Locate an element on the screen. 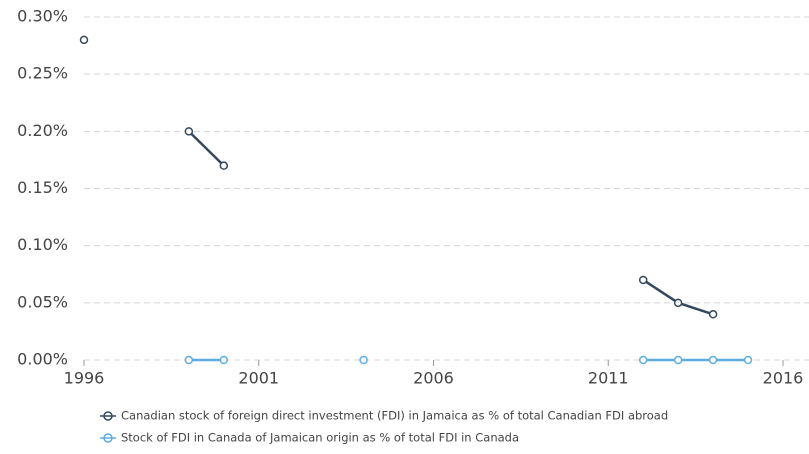 This screenshot has width=809, height=454. x-tick-label: 2016 is located at coordinates (783, 378).